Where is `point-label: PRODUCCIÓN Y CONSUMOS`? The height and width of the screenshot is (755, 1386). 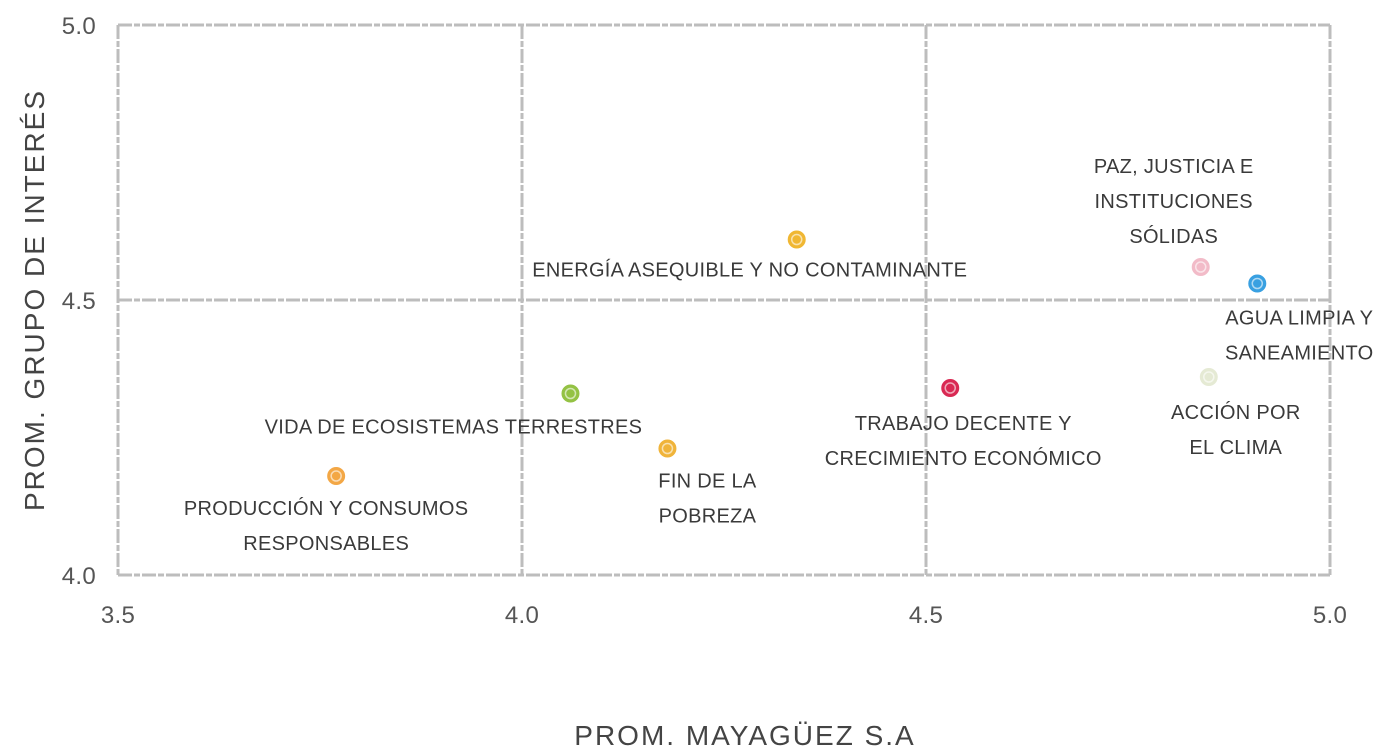 point-label: PRODUCCIÓN Y CONSUMOS is located at coordinates (326, 508).